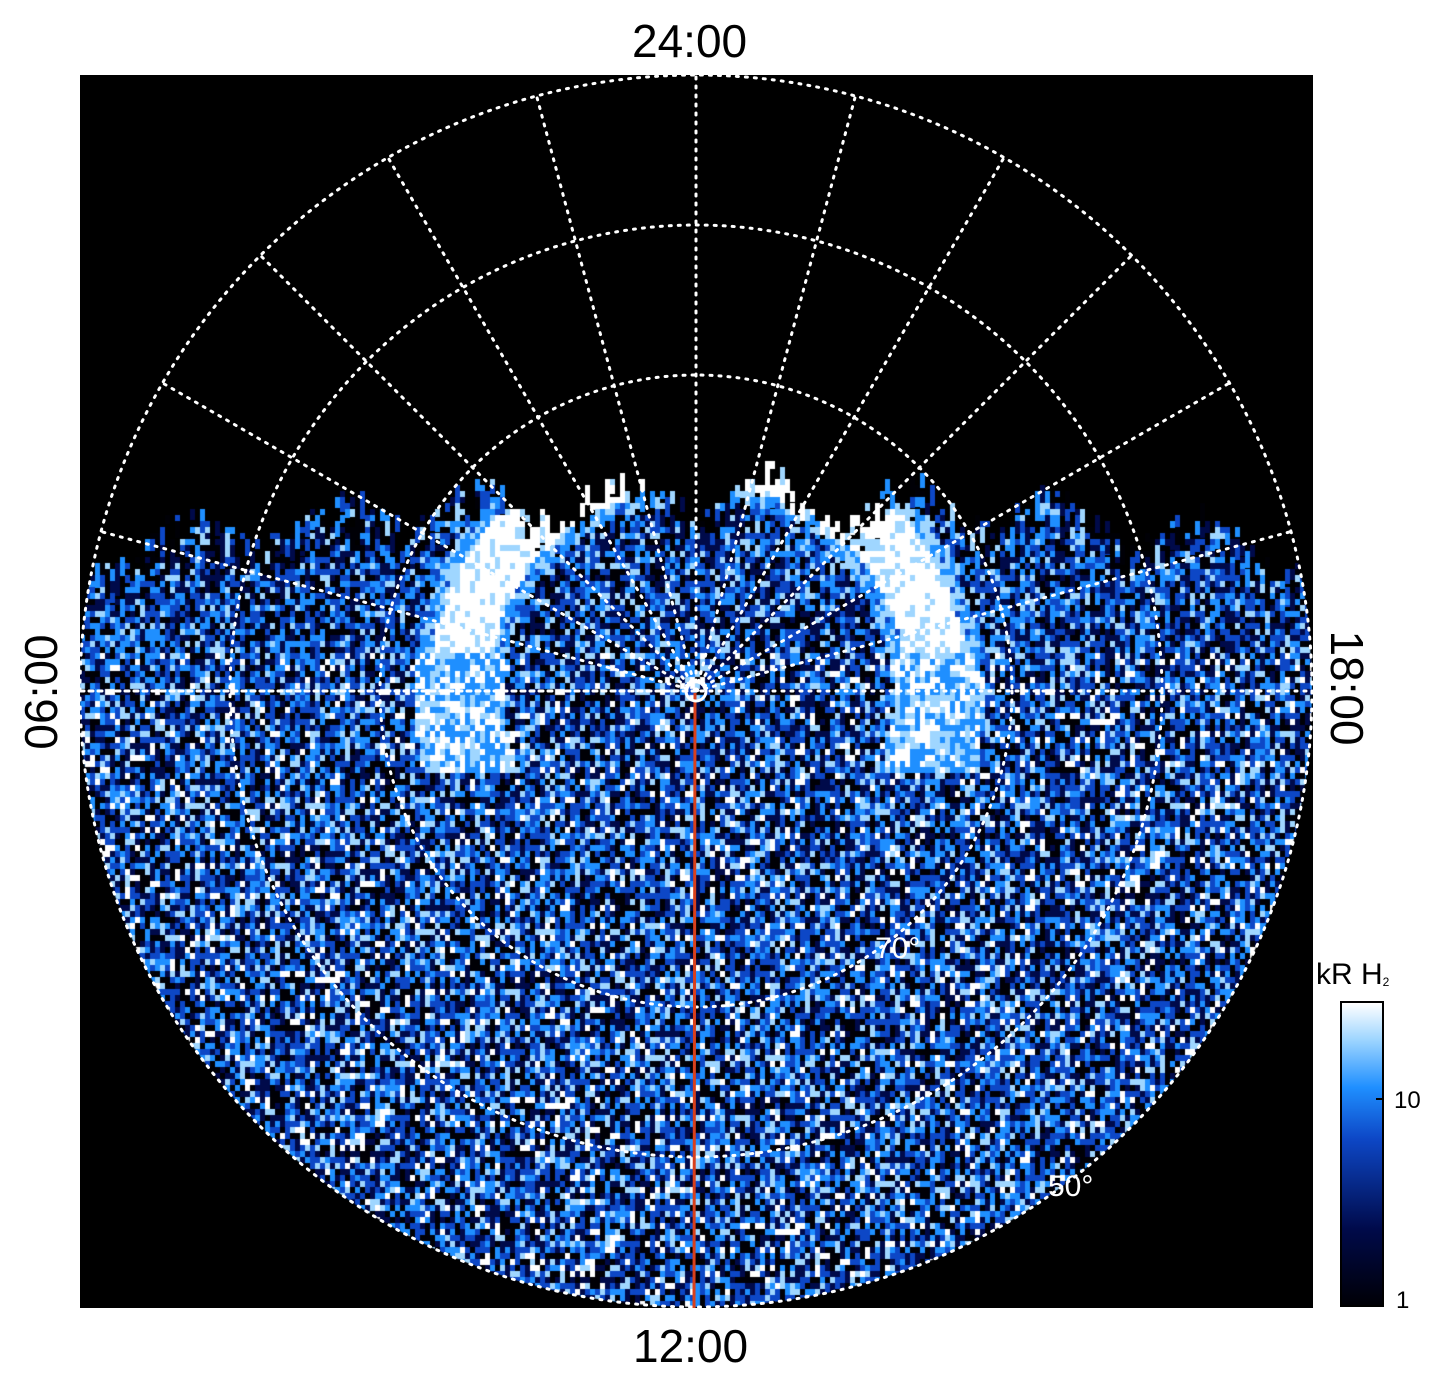 The image size is (1447, 1384). What do you see at coordinates (691, 1346) in the screenshot?
I see `local-time-label-12: 12:00` at bounding box center [691, 1346].